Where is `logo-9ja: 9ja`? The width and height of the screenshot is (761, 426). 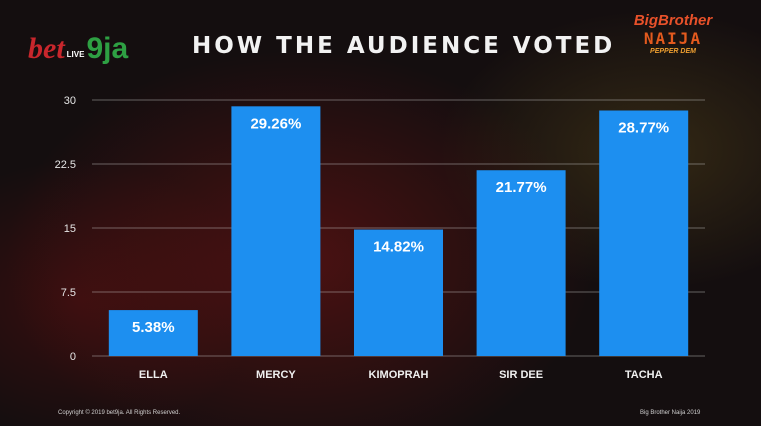 logo-9ja: 9ja is located at coordinates (107, 48).